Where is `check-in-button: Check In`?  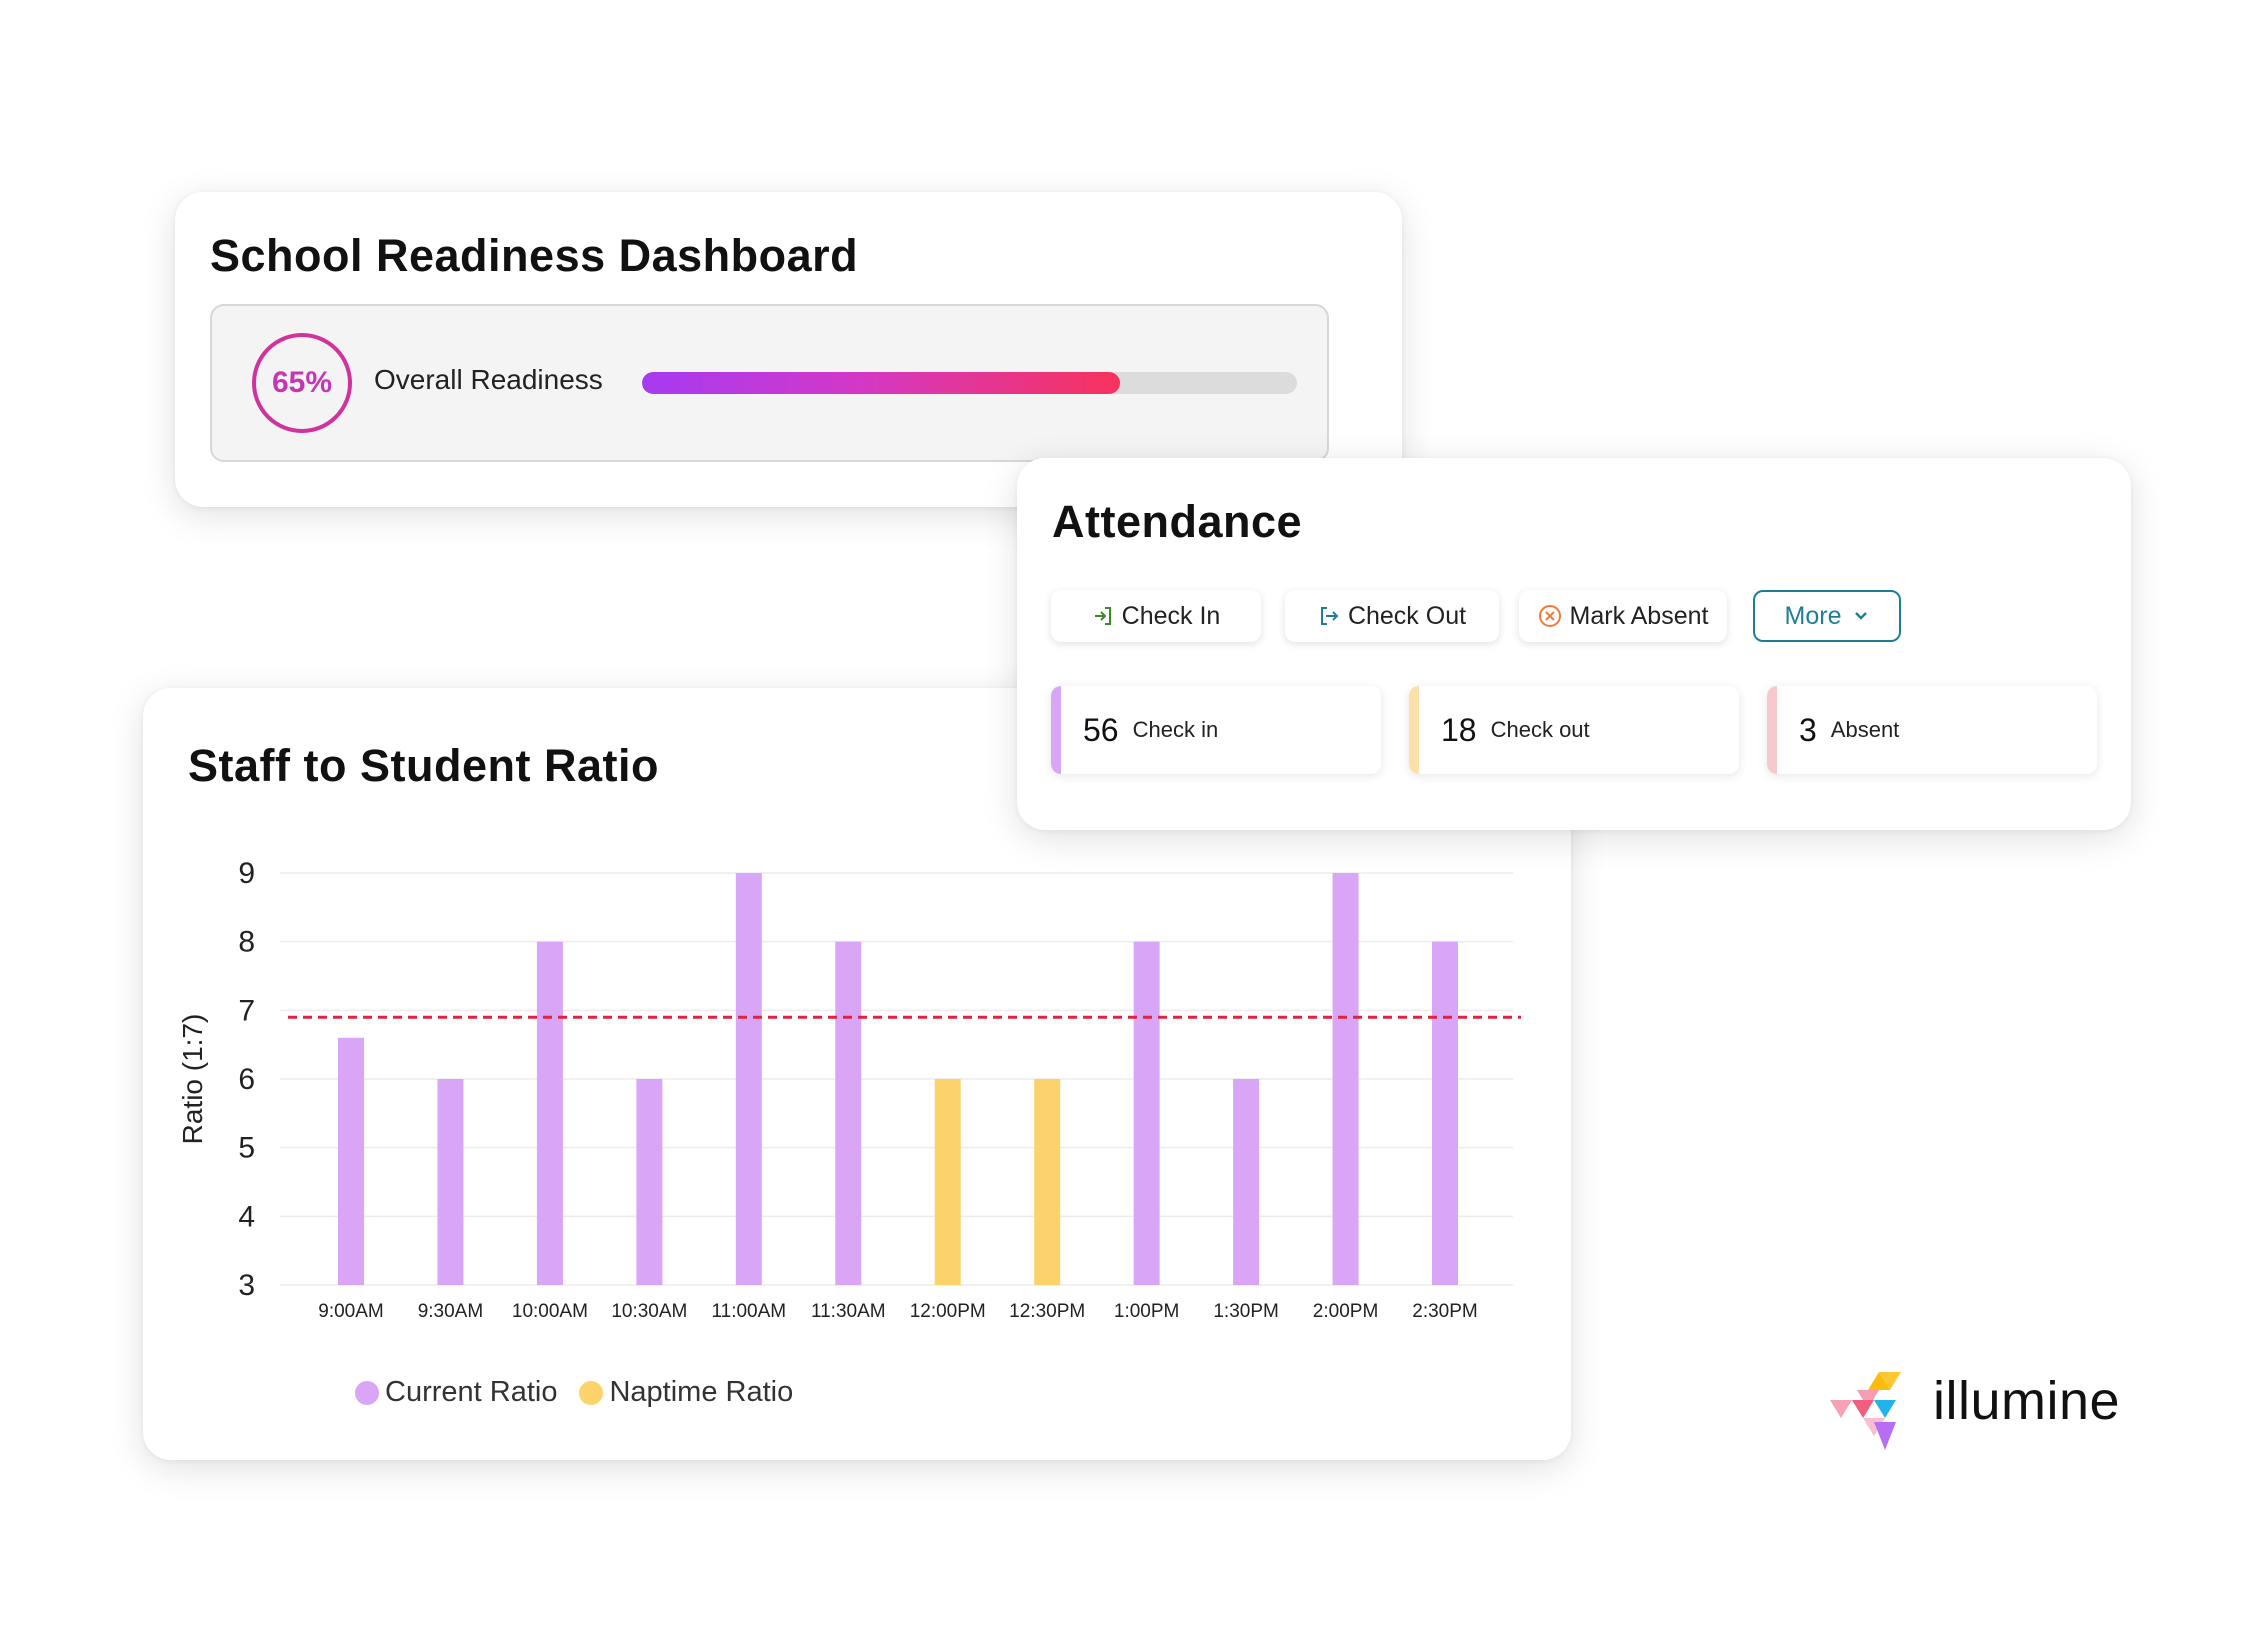 check-in-button: Check In is located at coordinates (1156, 616).